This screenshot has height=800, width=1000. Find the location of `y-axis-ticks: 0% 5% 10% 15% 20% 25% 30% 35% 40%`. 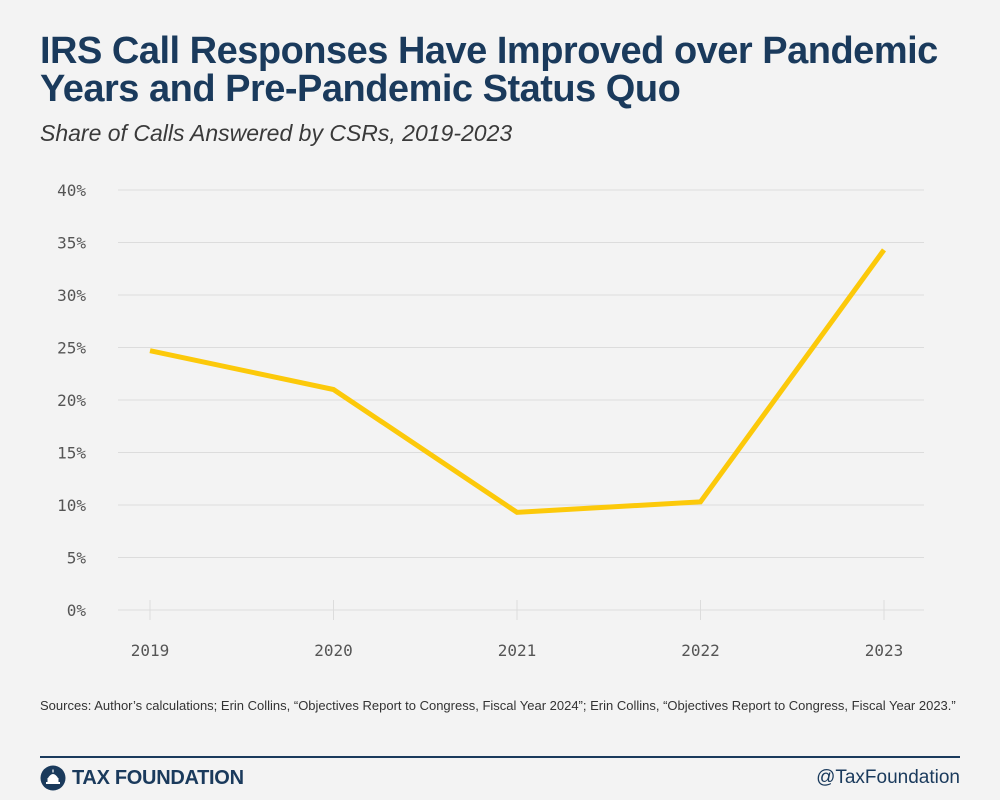

y-axis-ticks: 0% 5% 10% 15% 20% 25% 30% 35% 40% is located at coordinates (71, 400).